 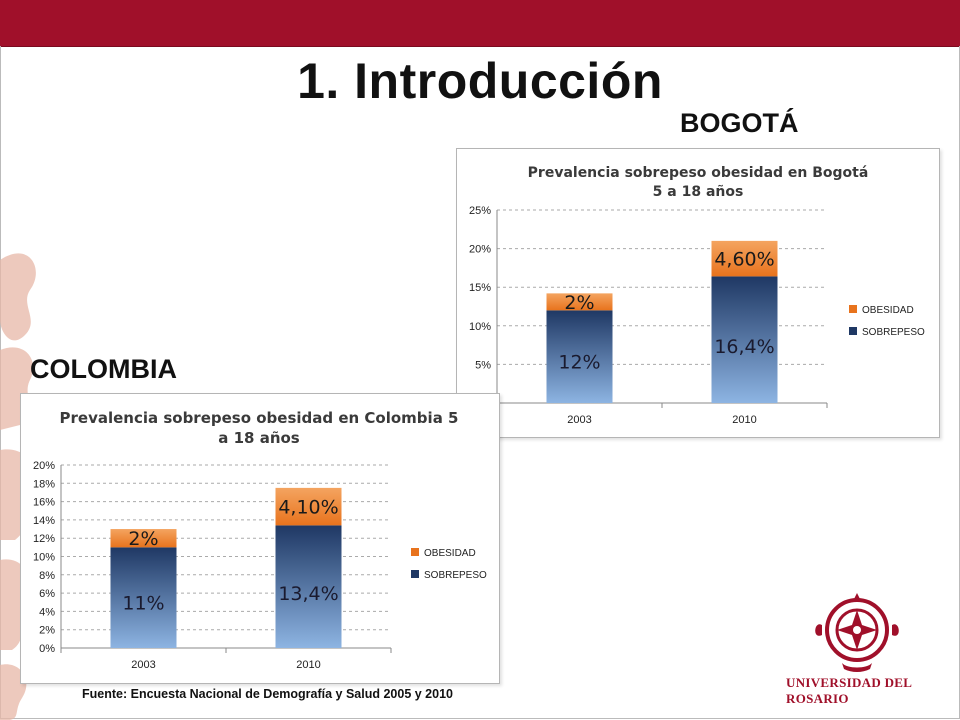 I want to click on bogota-ytick-label: 20%, so click(x=480, y=250).